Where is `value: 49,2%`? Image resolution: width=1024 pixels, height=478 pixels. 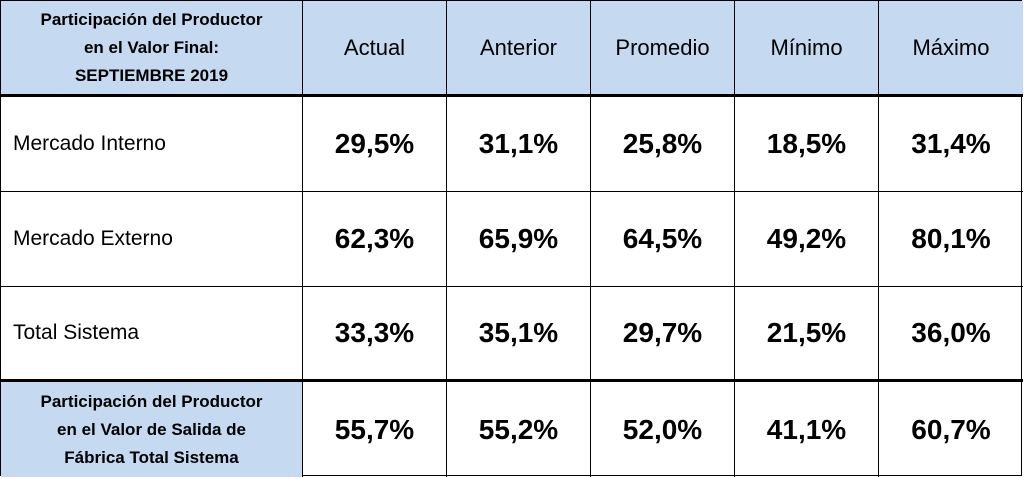 value: 49,2% is located at coordinates (806, 238).